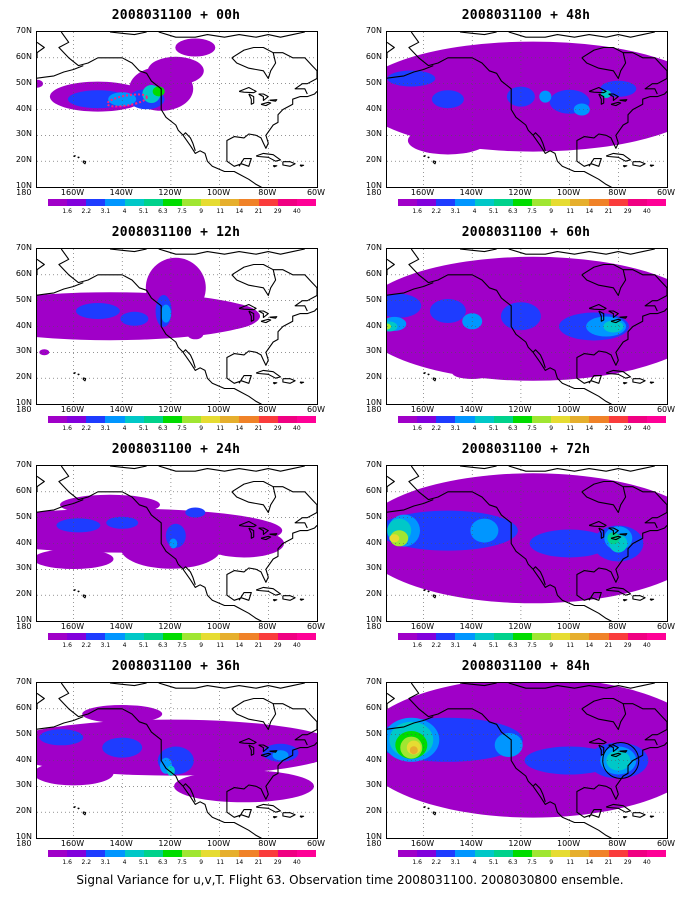 This screenshot has width=700, height=900. Describe the element at coordinates (373, 351) in the screenshot. I see `latitude-tick-label: 30N` at that location.